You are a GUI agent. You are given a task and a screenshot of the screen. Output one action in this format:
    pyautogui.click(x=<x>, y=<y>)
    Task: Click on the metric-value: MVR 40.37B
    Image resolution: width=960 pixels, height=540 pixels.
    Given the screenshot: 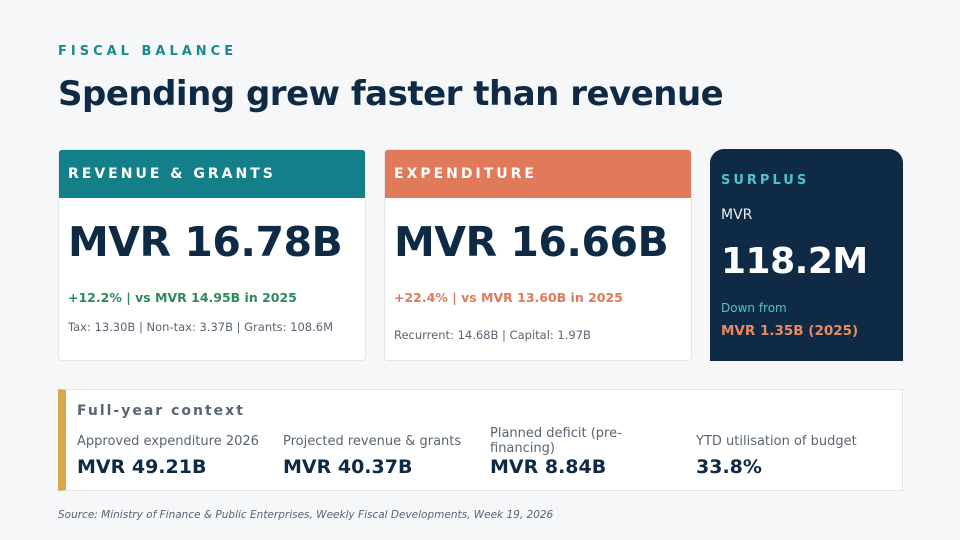 What is the action you would take?
    pyautogui.click(x=348, y=467)
    